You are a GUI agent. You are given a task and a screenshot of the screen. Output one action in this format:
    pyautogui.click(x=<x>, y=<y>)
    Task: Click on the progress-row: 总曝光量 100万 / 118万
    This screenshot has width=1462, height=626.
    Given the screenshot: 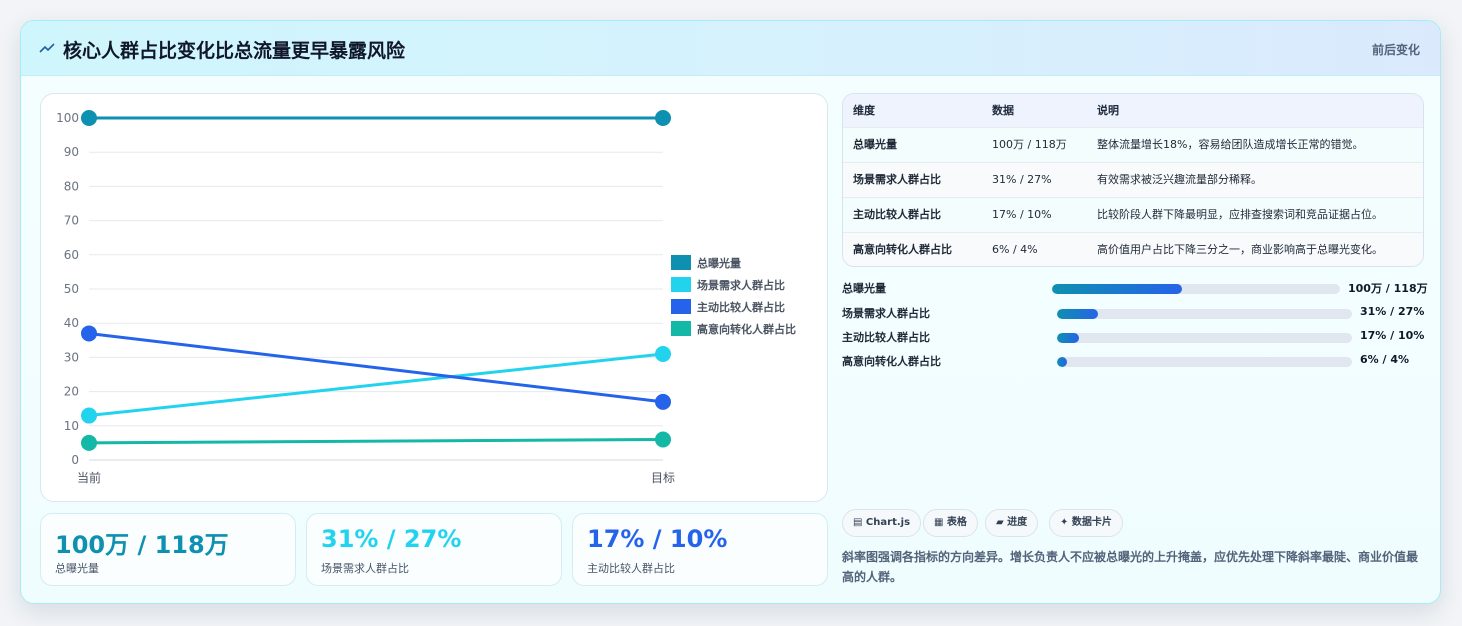 What is the action you would take?
    pyautogui.click(x=1135, y=287)
    